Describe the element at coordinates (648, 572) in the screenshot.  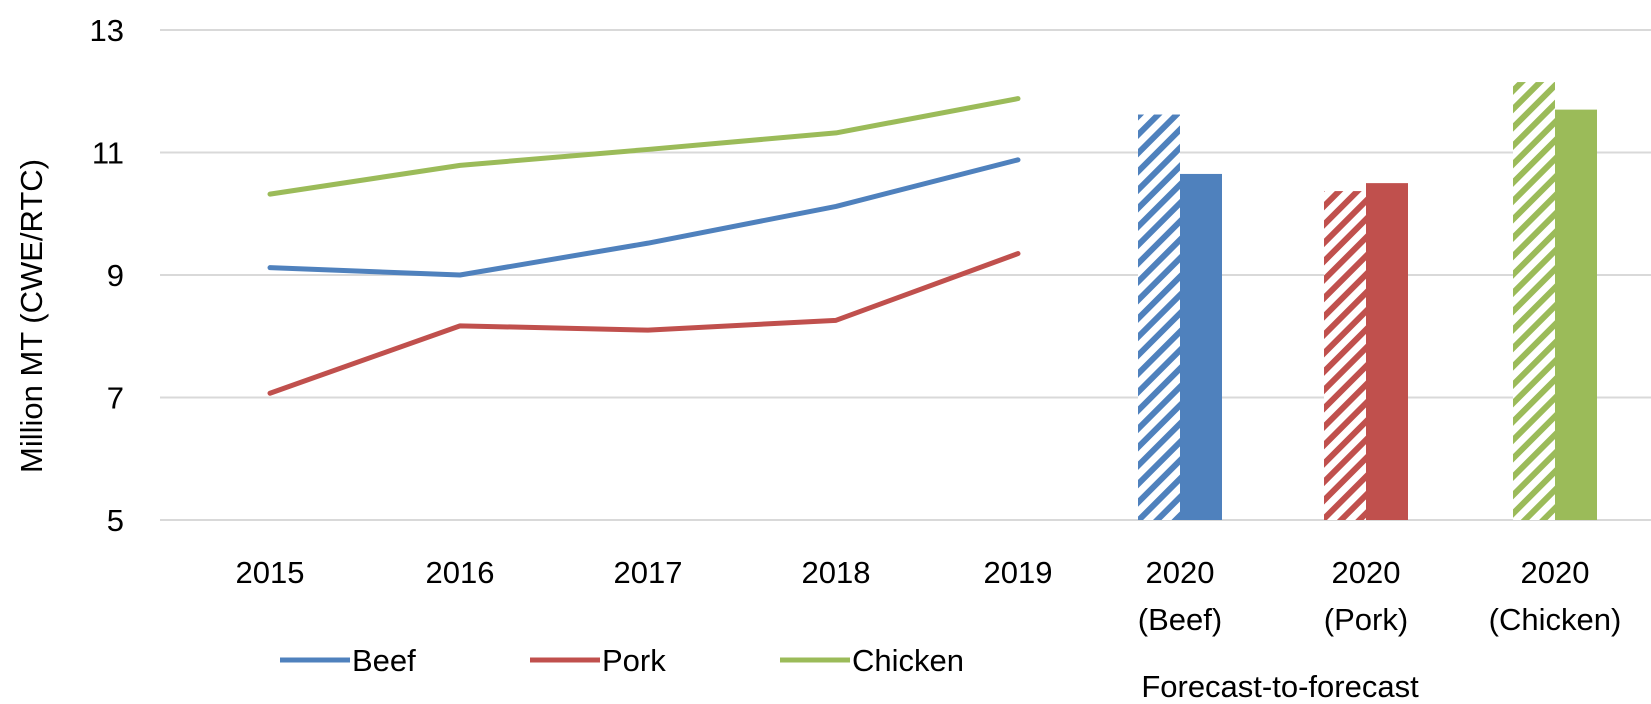
I see `x-tick-label: 2017` at that location.